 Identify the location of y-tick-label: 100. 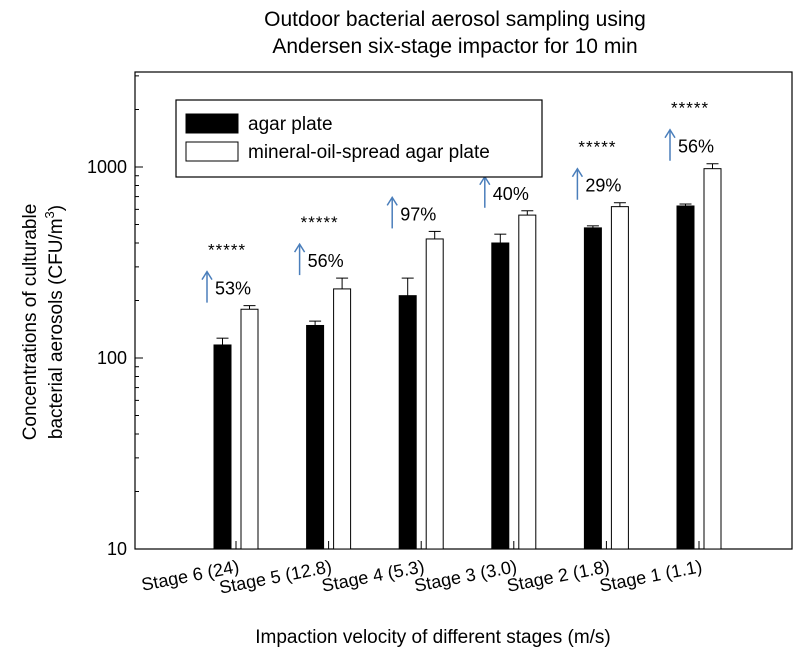
(112, 358).